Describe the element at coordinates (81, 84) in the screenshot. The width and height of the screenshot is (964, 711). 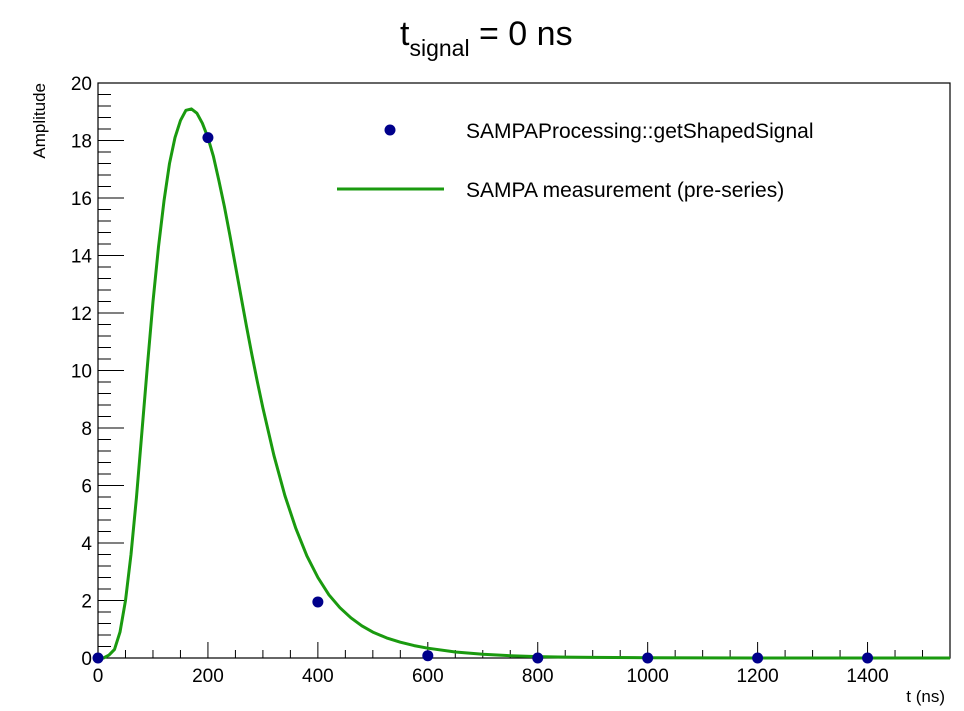
I see `y-tick-label: 20` at that location.